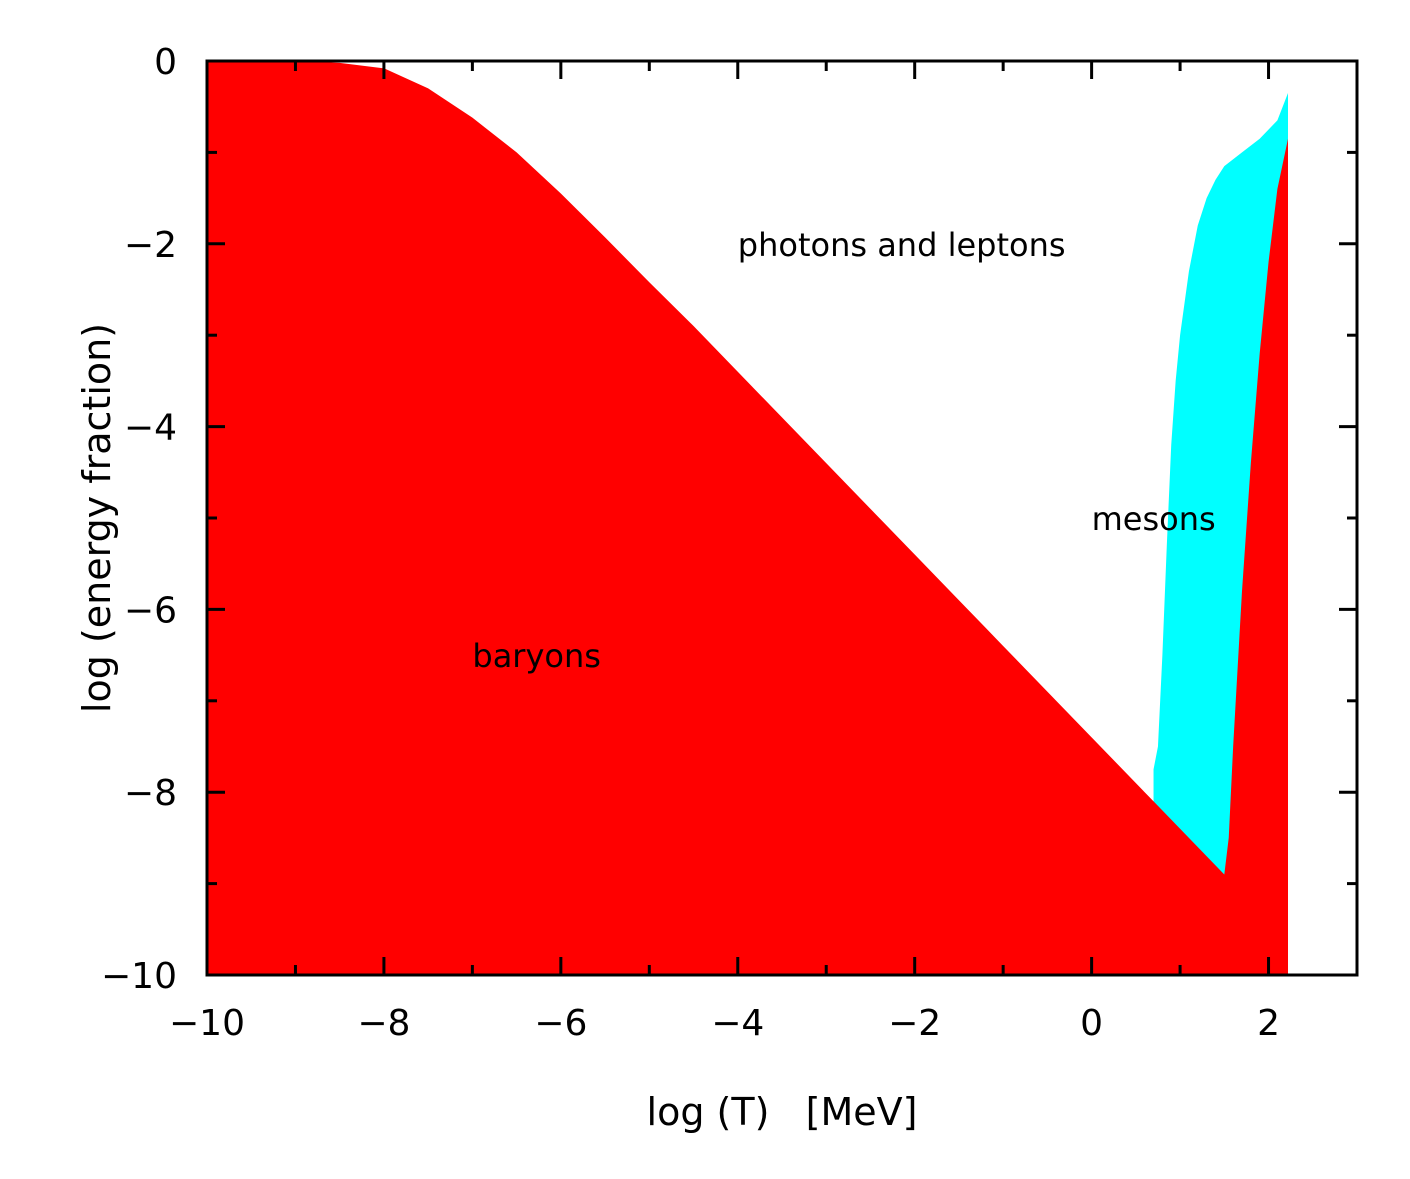 The width and height of the screenshot is (1410, 1179). What do you see at coordinates (560, 1023) in the screenshot?
I see `x-tick-label: −6` at bounding box center [560, 1023].